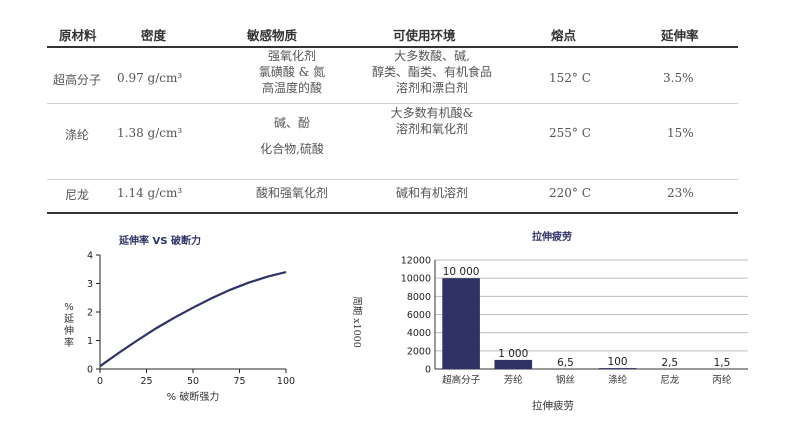 This screenshot has height=425, width=792. Describe the element at coordinates (416, 261) in the screenshot. I see `y-tick-label: 12000` at that location.